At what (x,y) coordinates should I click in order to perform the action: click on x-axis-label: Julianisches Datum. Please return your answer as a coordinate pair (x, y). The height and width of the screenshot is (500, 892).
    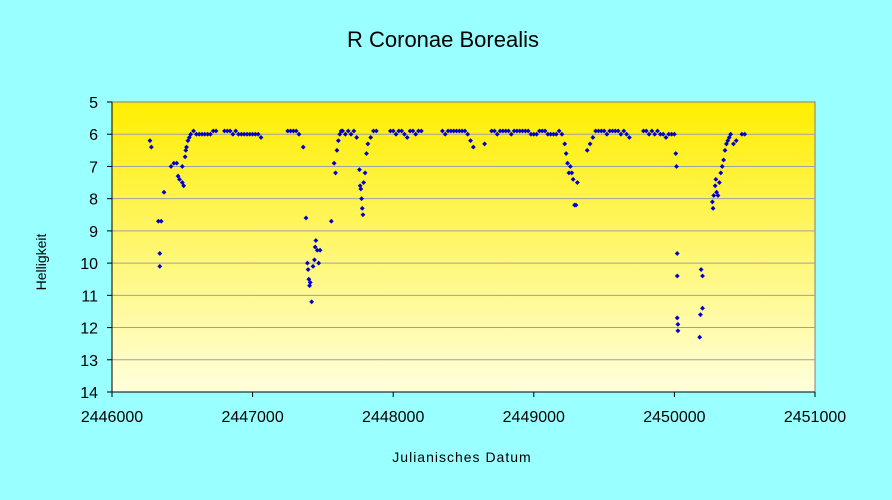
    Looking at the image, I should click on (461, 457).